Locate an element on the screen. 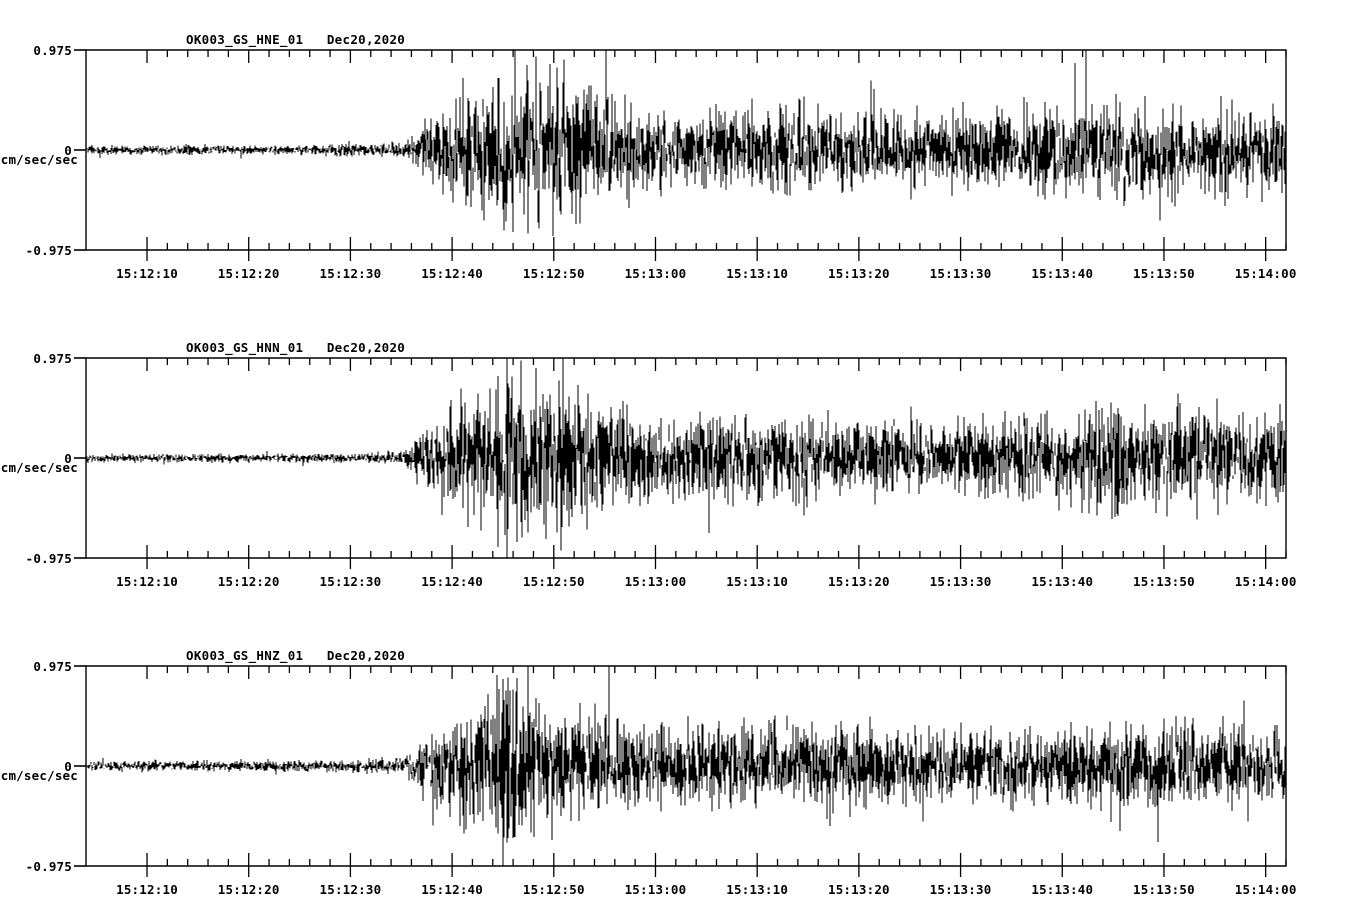  y-tick-label-hnn-zero: 0 is located at coordinates (68, 458).